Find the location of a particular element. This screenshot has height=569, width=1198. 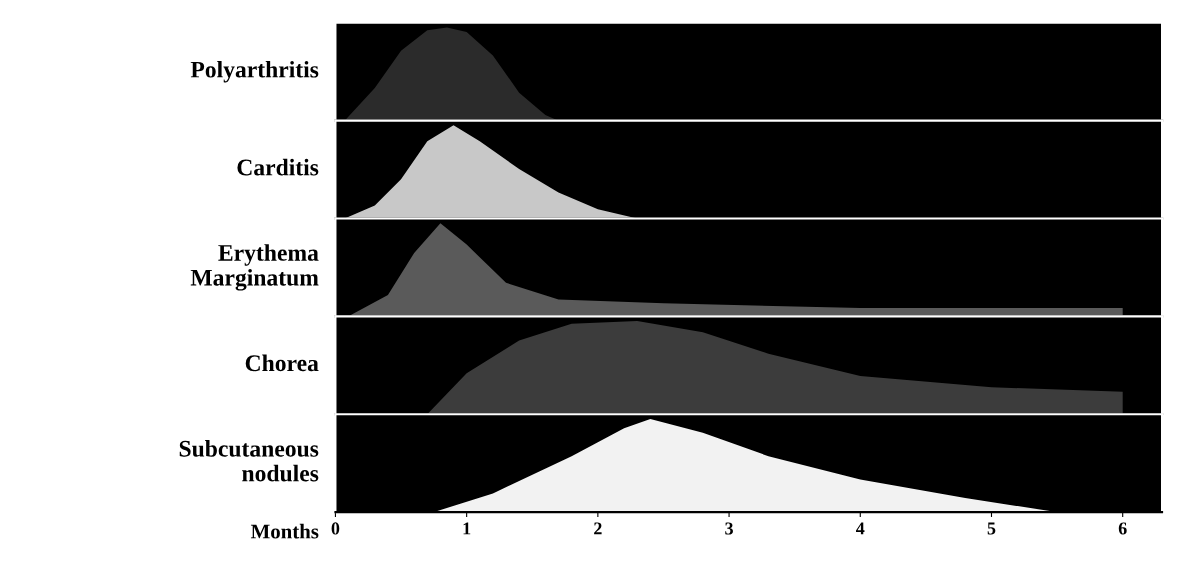

series-label: Polyarthritis is located at coordinates (254, 71).